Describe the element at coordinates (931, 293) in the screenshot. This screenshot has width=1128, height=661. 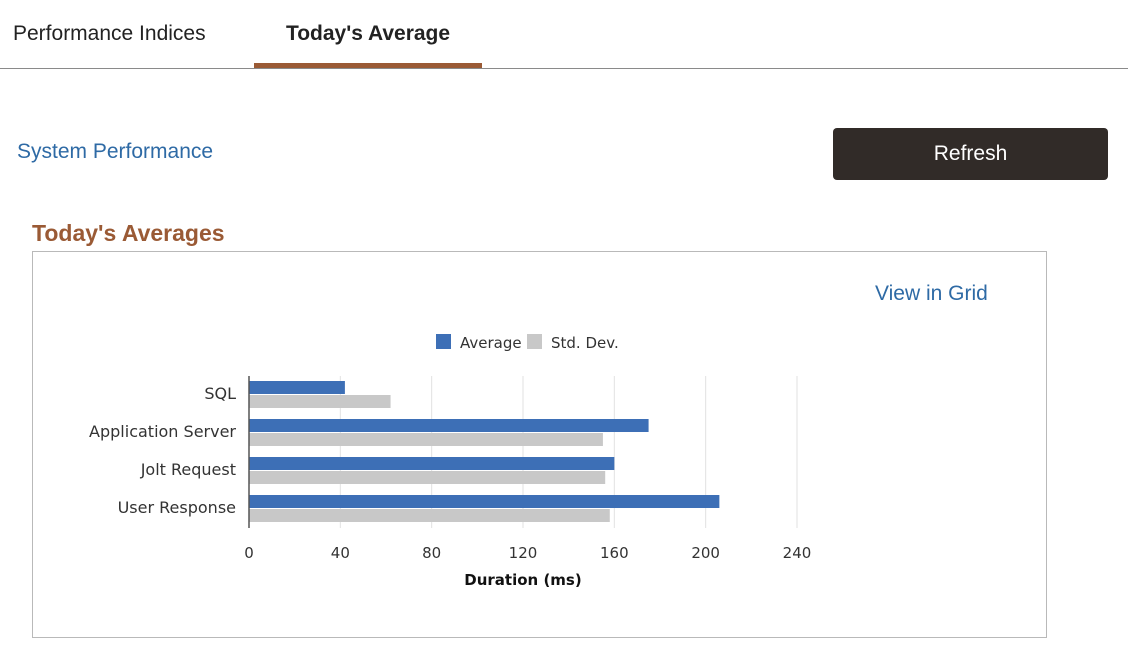
I see `view-in-grid-link: View in Grid` at that location.